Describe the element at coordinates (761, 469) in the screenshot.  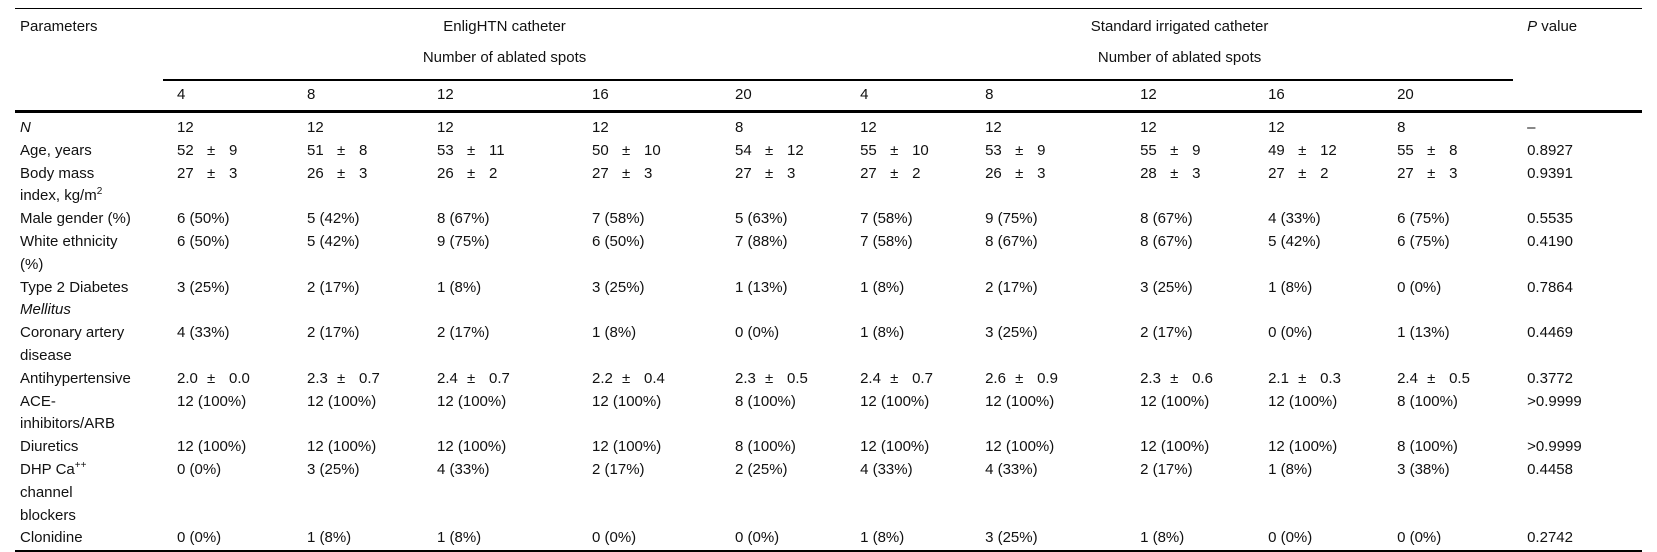
I see `data-cell: 2 (25%)` at that location.